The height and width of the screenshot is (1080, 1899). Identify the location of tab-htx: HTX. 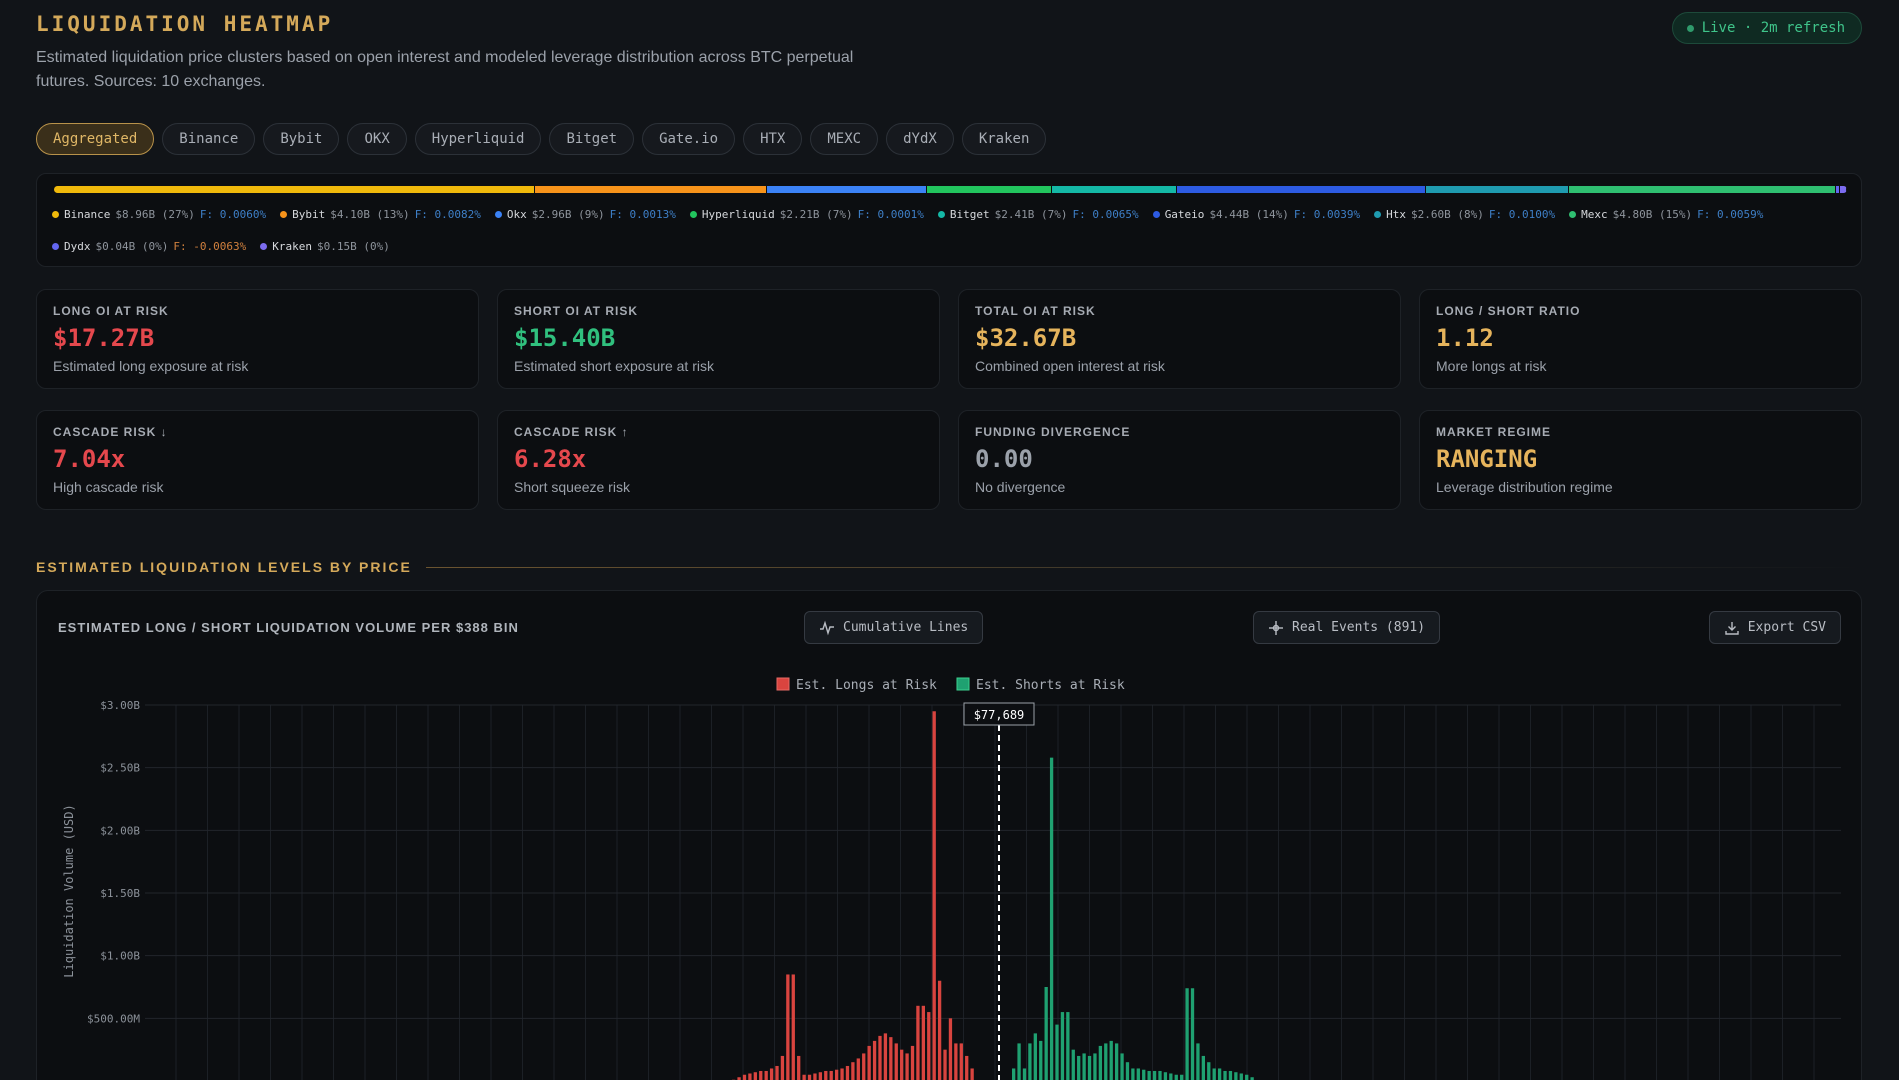
(773, 139).